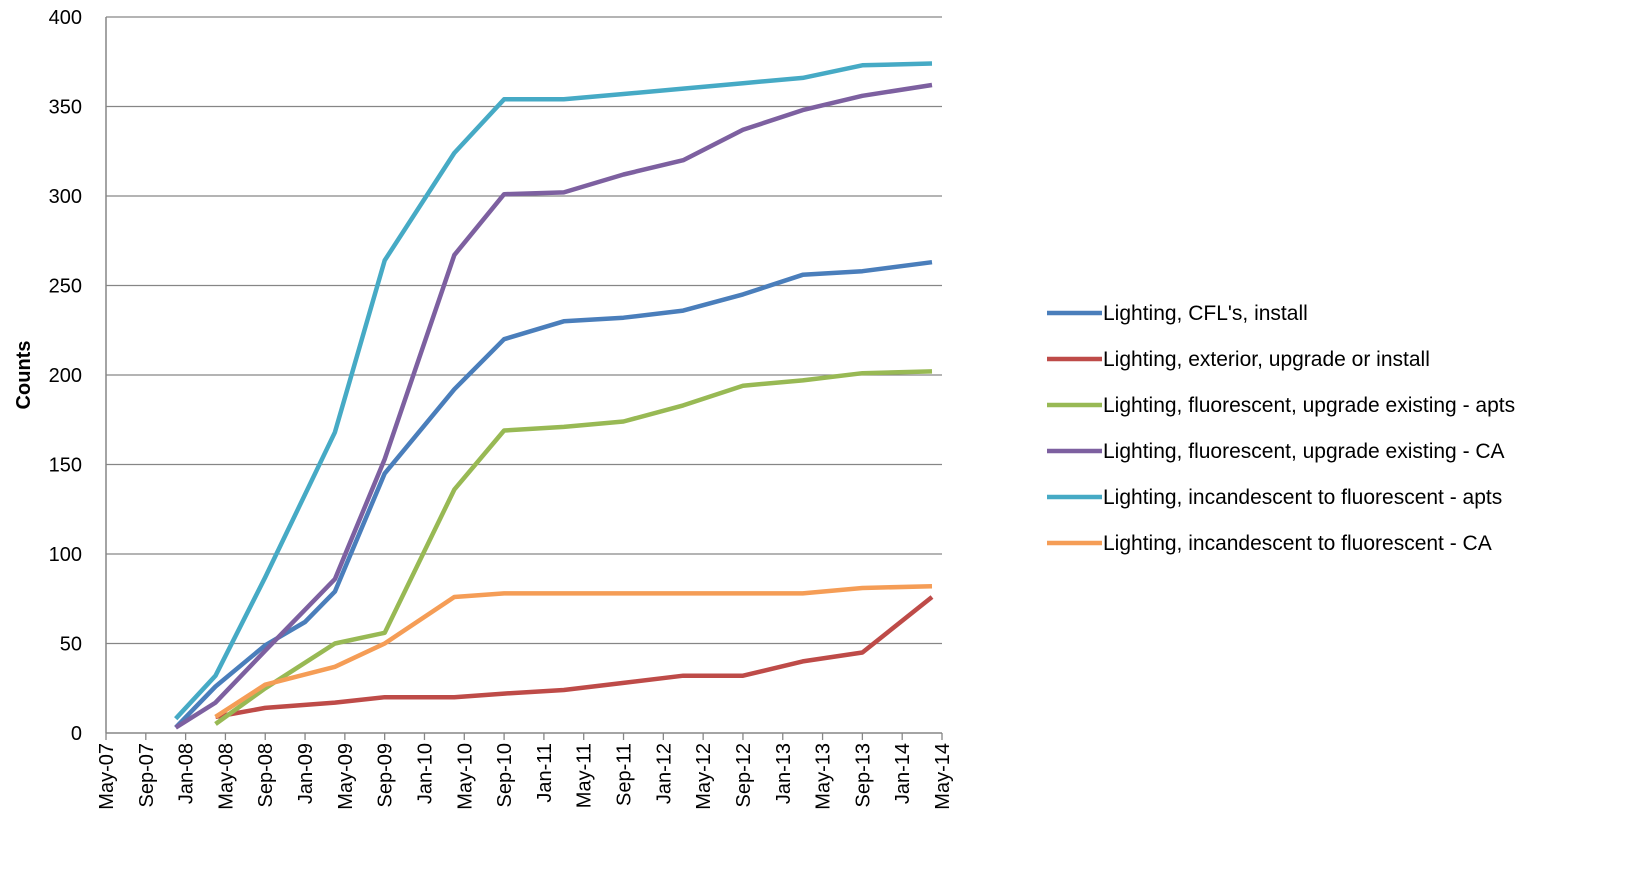  I want to click on x-tick-label: May-07, so click(107, 776).